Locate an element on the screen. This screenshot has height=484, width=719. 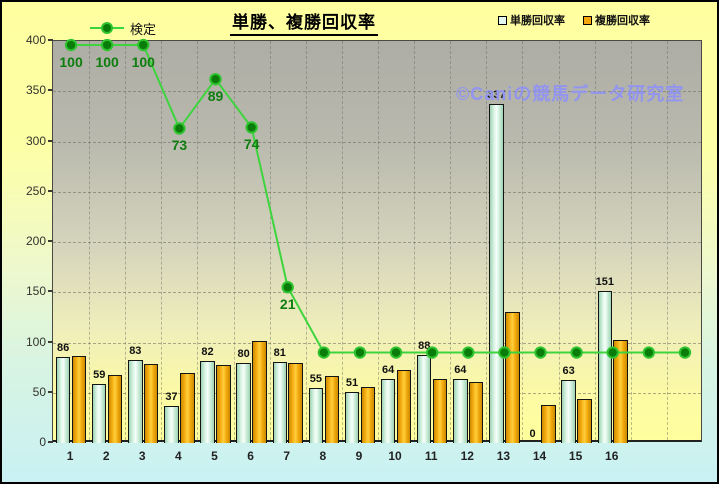
legend-place-label: 複勝回収率 is located at coordinates (622, 21).